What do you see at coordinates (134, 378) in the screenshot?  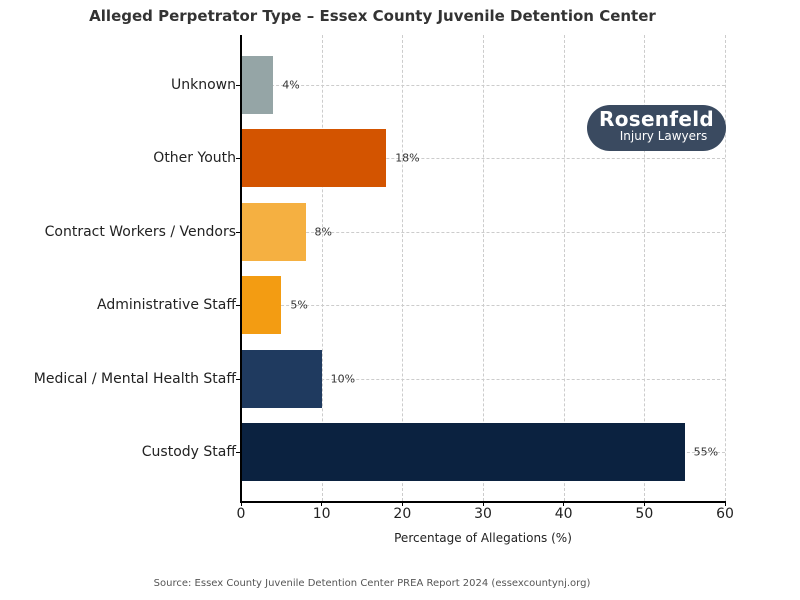 I see `y-tick-label: Medical / Mental Health Staff` at bounding box center [134, 378].